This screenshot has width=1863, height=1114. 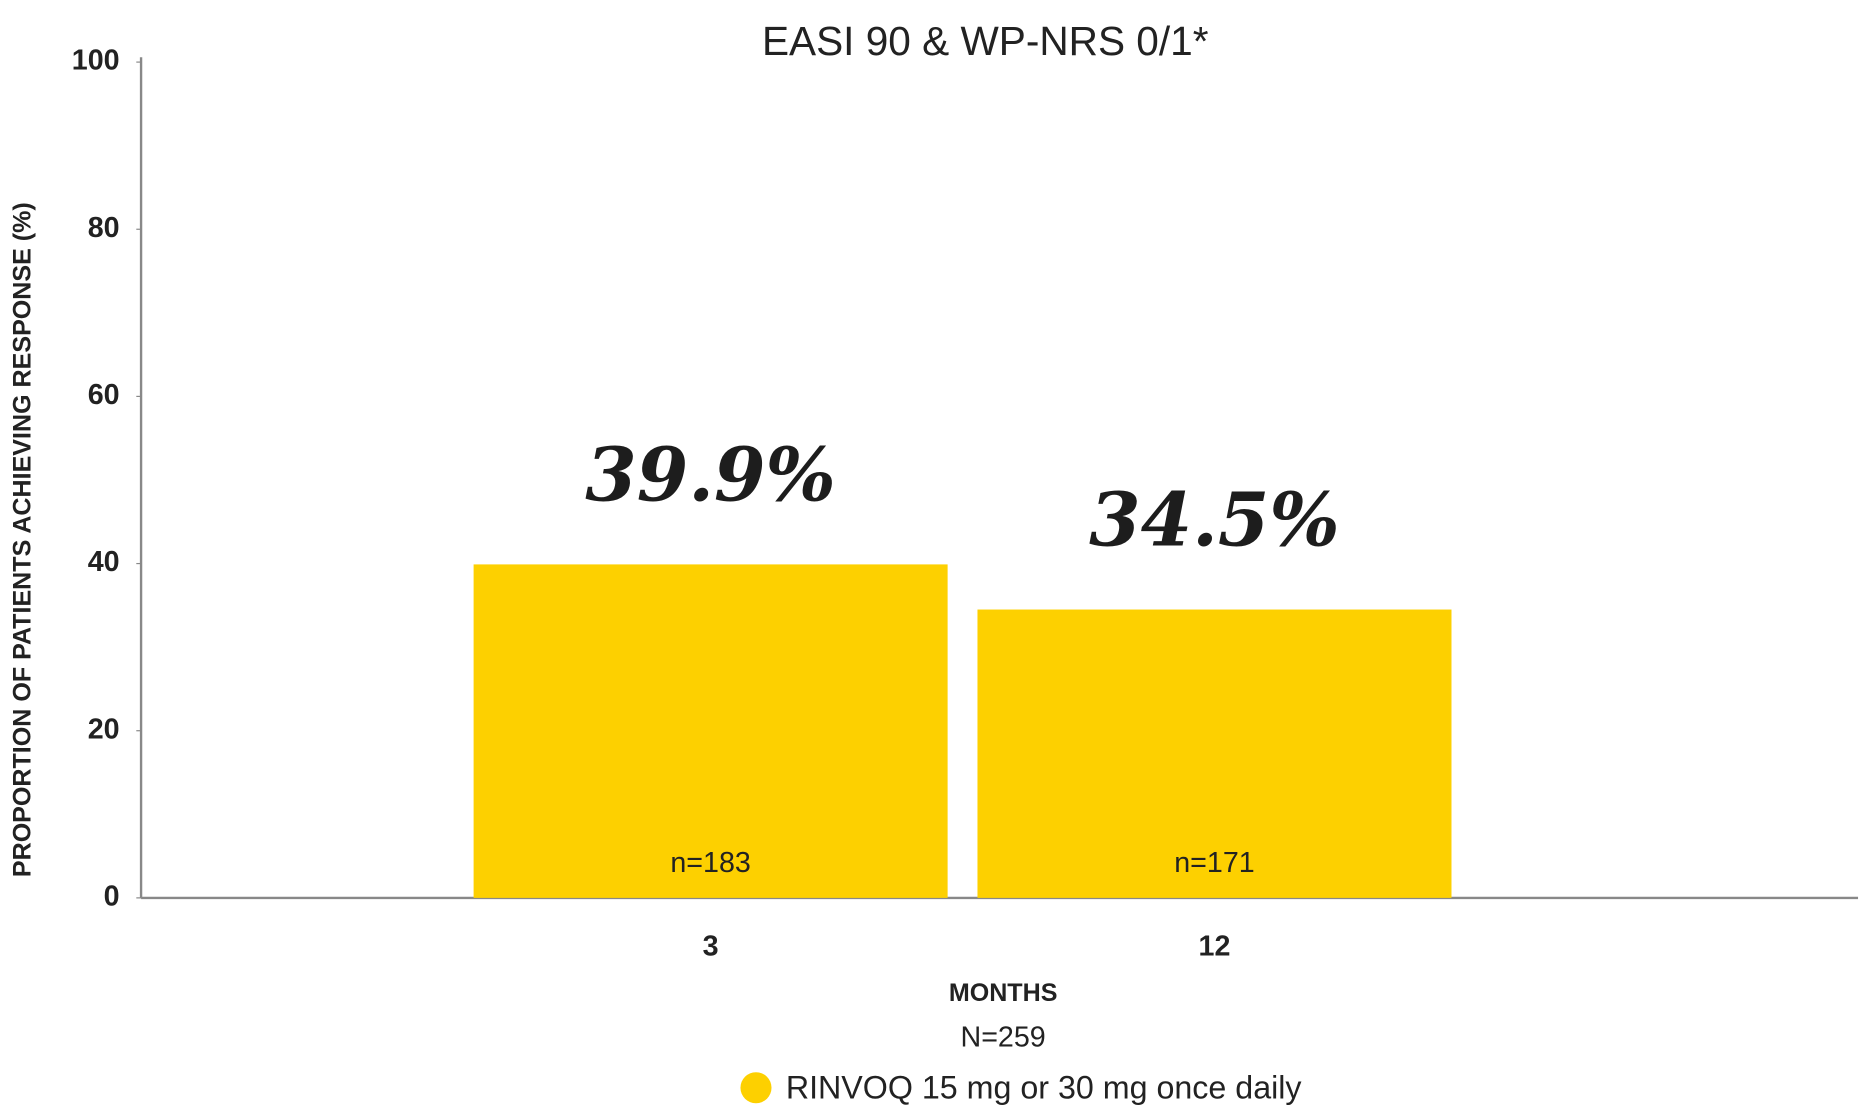 I want to click on y-tick-label: 40, so click(x=104, y=562).